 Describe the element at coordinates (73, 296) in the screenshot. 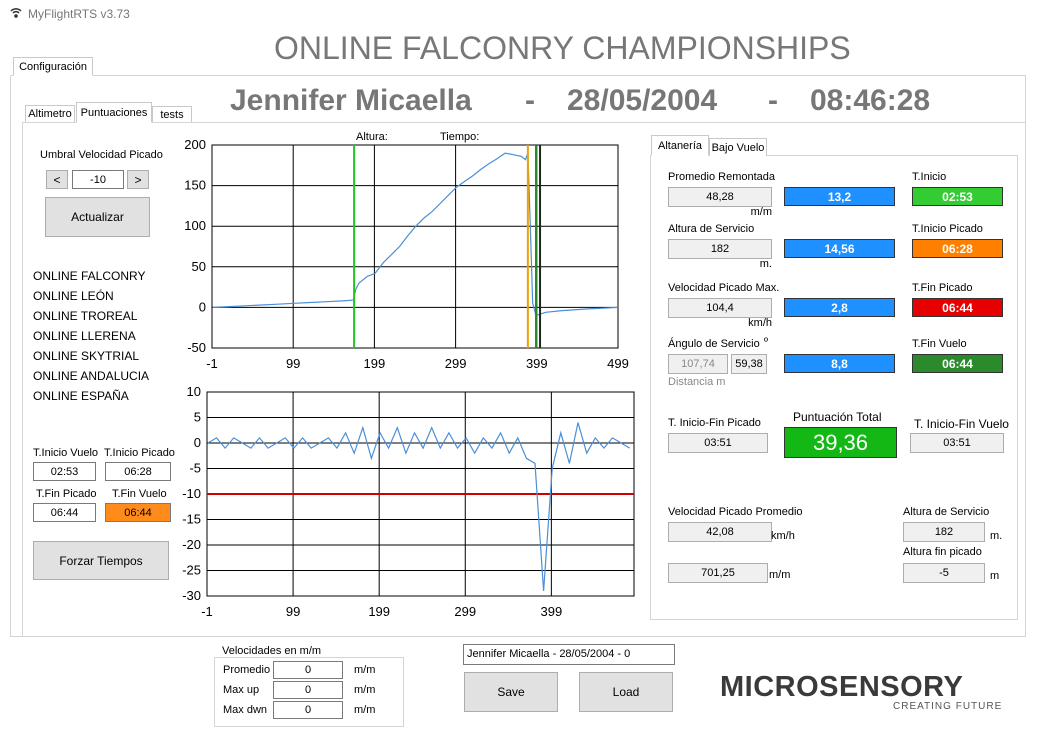

I see `championship: ONLINE LEÓN` at that location.